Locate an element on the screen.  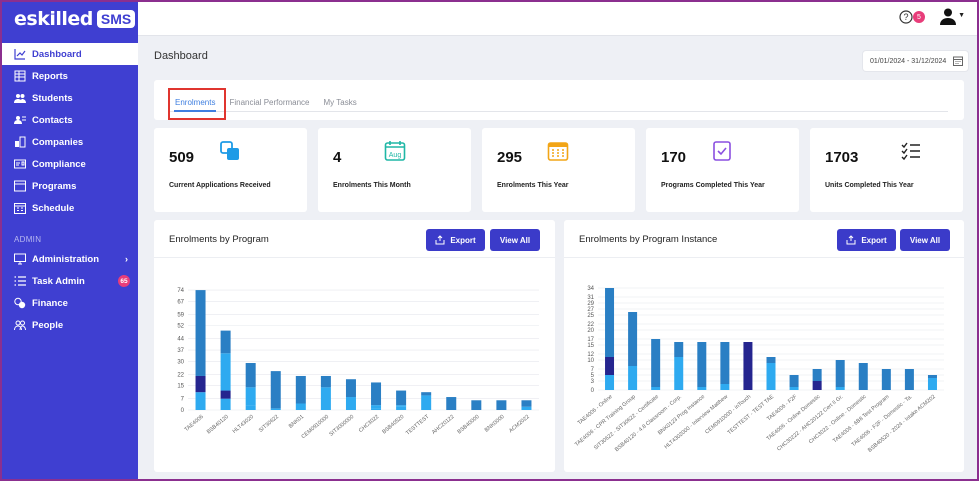
y-tick-label: 52 is located at coordinates (180, 327).